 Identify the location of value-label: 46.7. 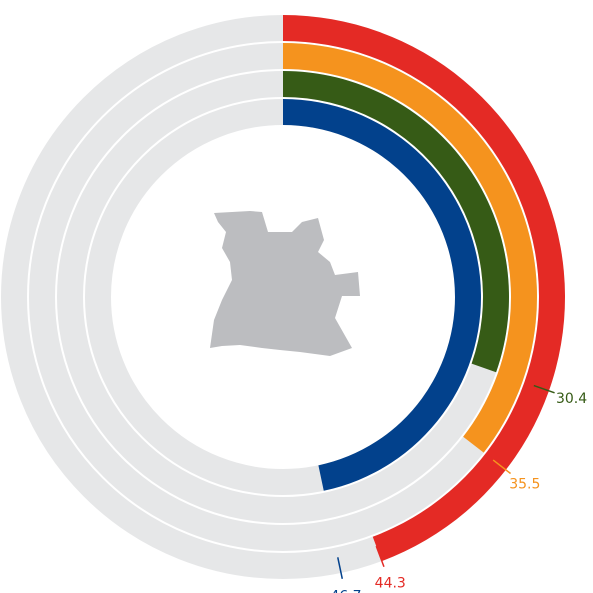
(345, 590).